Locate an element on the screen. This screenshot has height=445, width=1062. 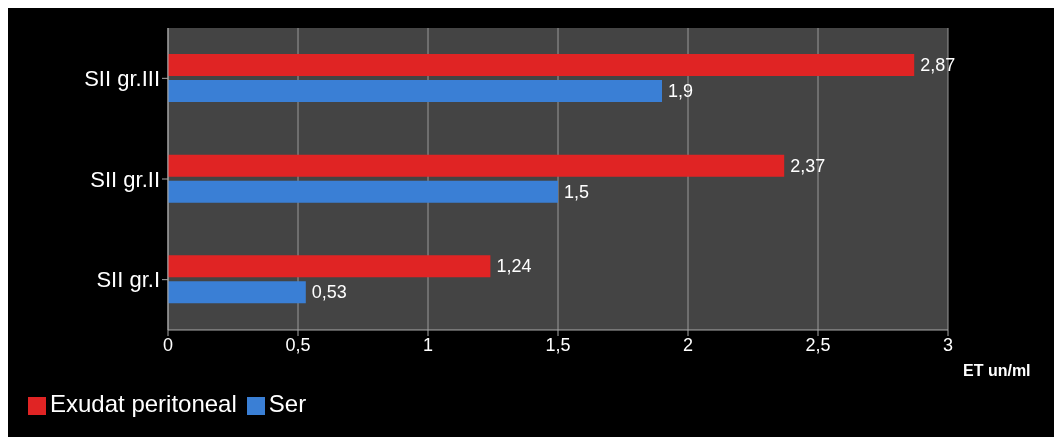
y-tick-label: SII gr.III is located at coordinates (122, 79).